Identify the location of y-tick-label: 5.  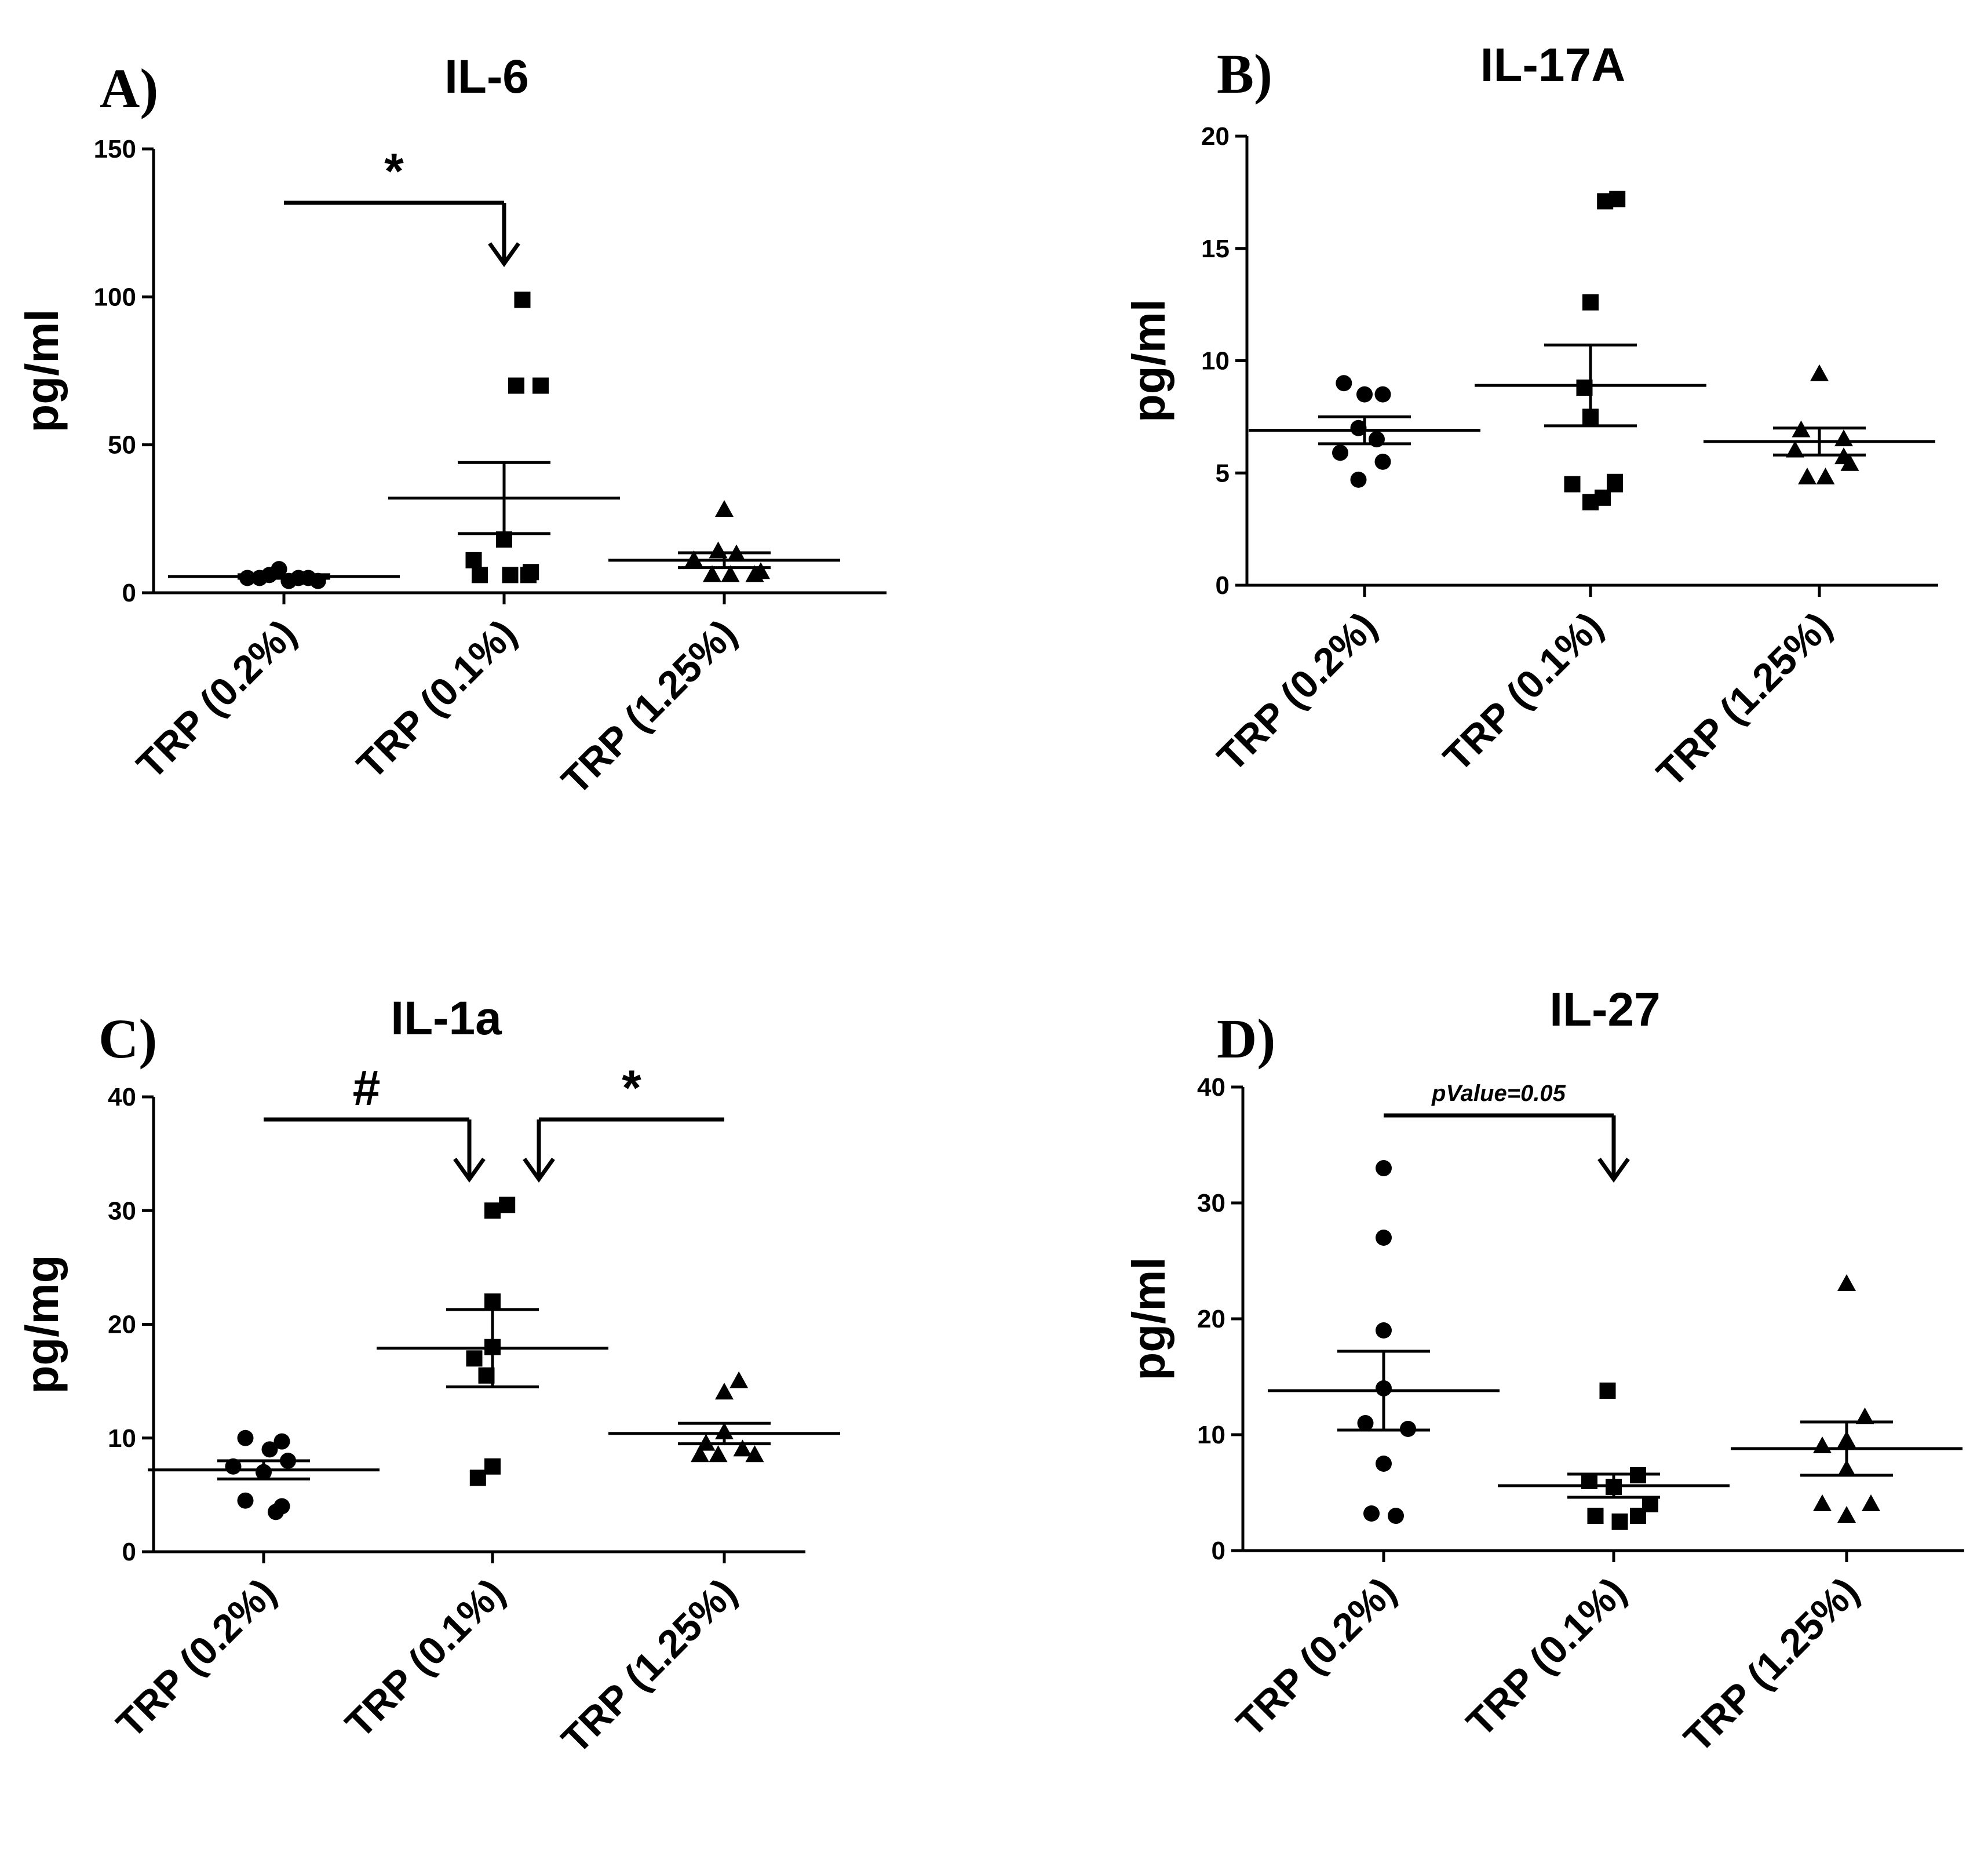
(1223, 473).